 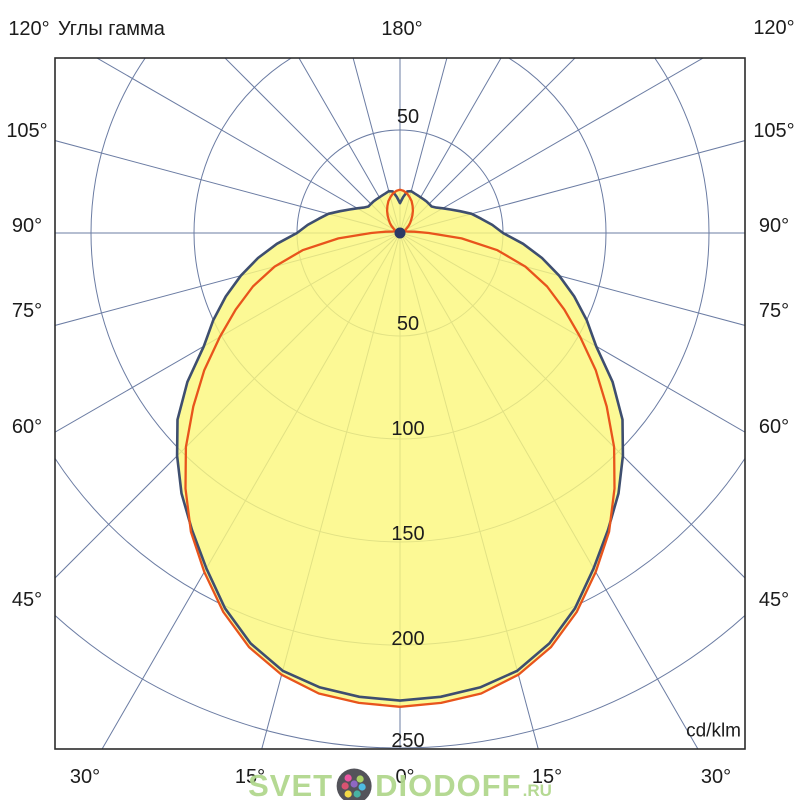 I want to click on gamma-label-left-3: 60°, so click(x=27, y=427).